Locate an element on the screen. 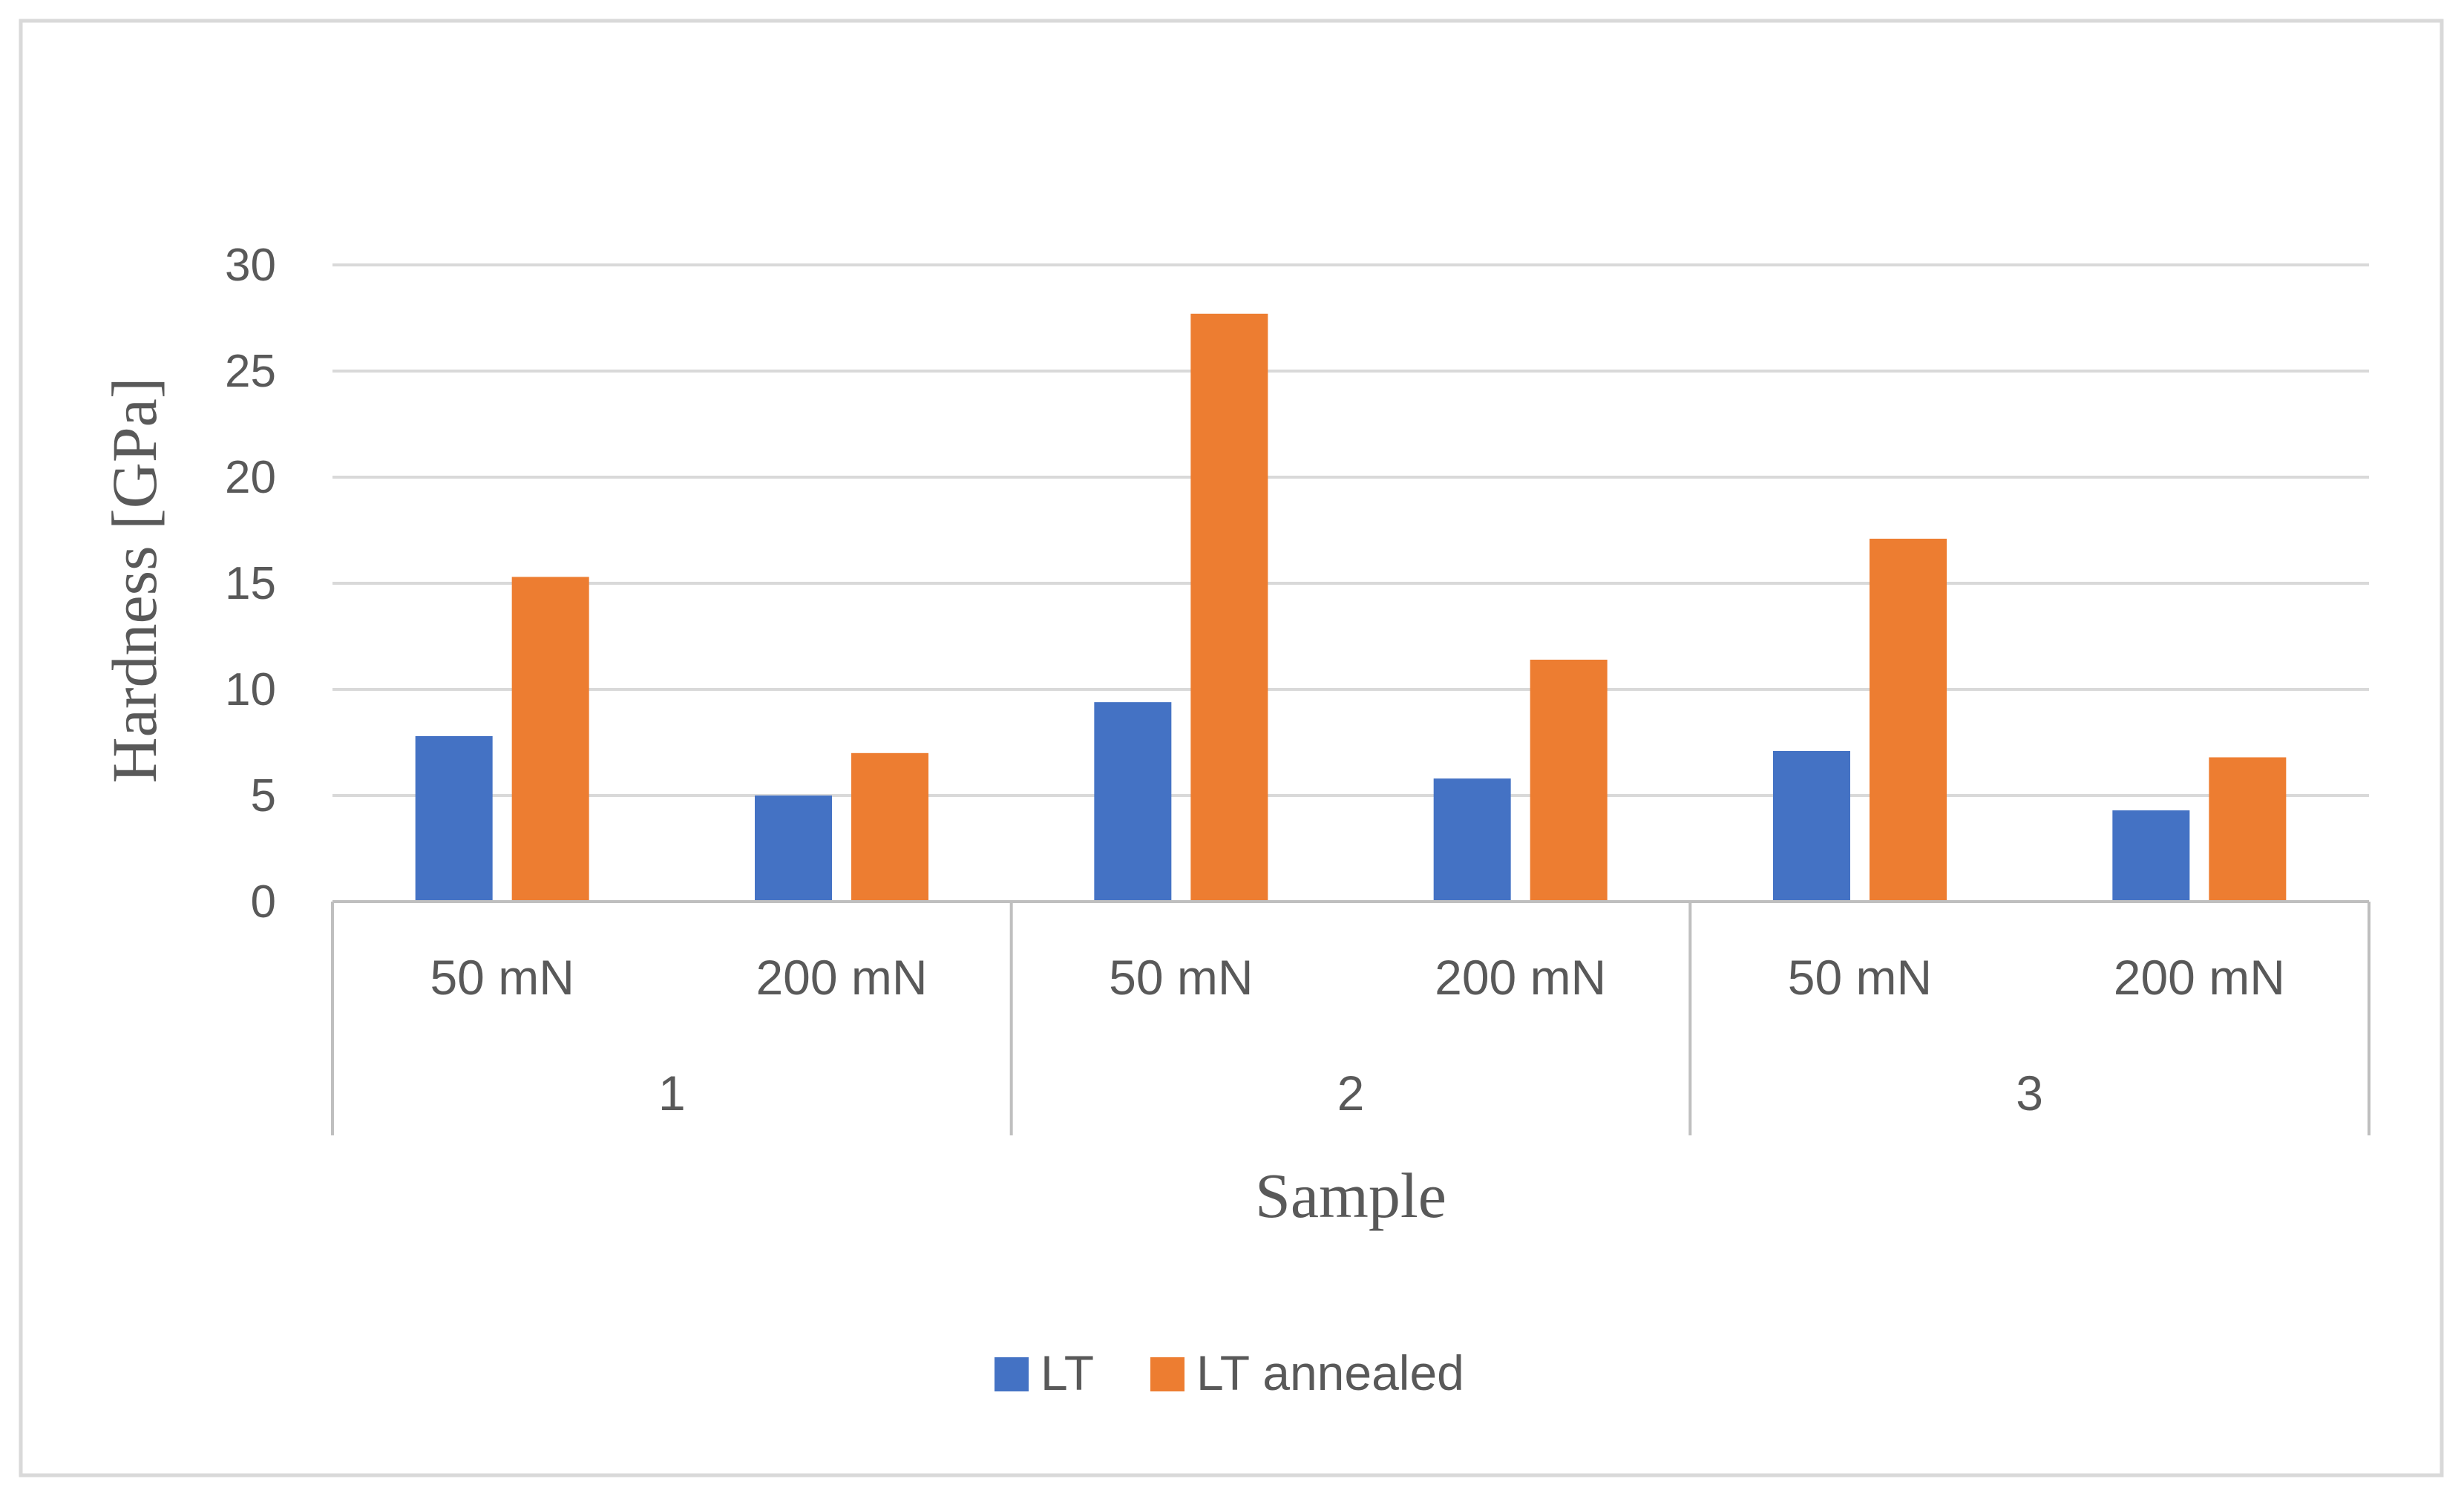  y-tick-label: 0 is located at coordinates (263, 902).